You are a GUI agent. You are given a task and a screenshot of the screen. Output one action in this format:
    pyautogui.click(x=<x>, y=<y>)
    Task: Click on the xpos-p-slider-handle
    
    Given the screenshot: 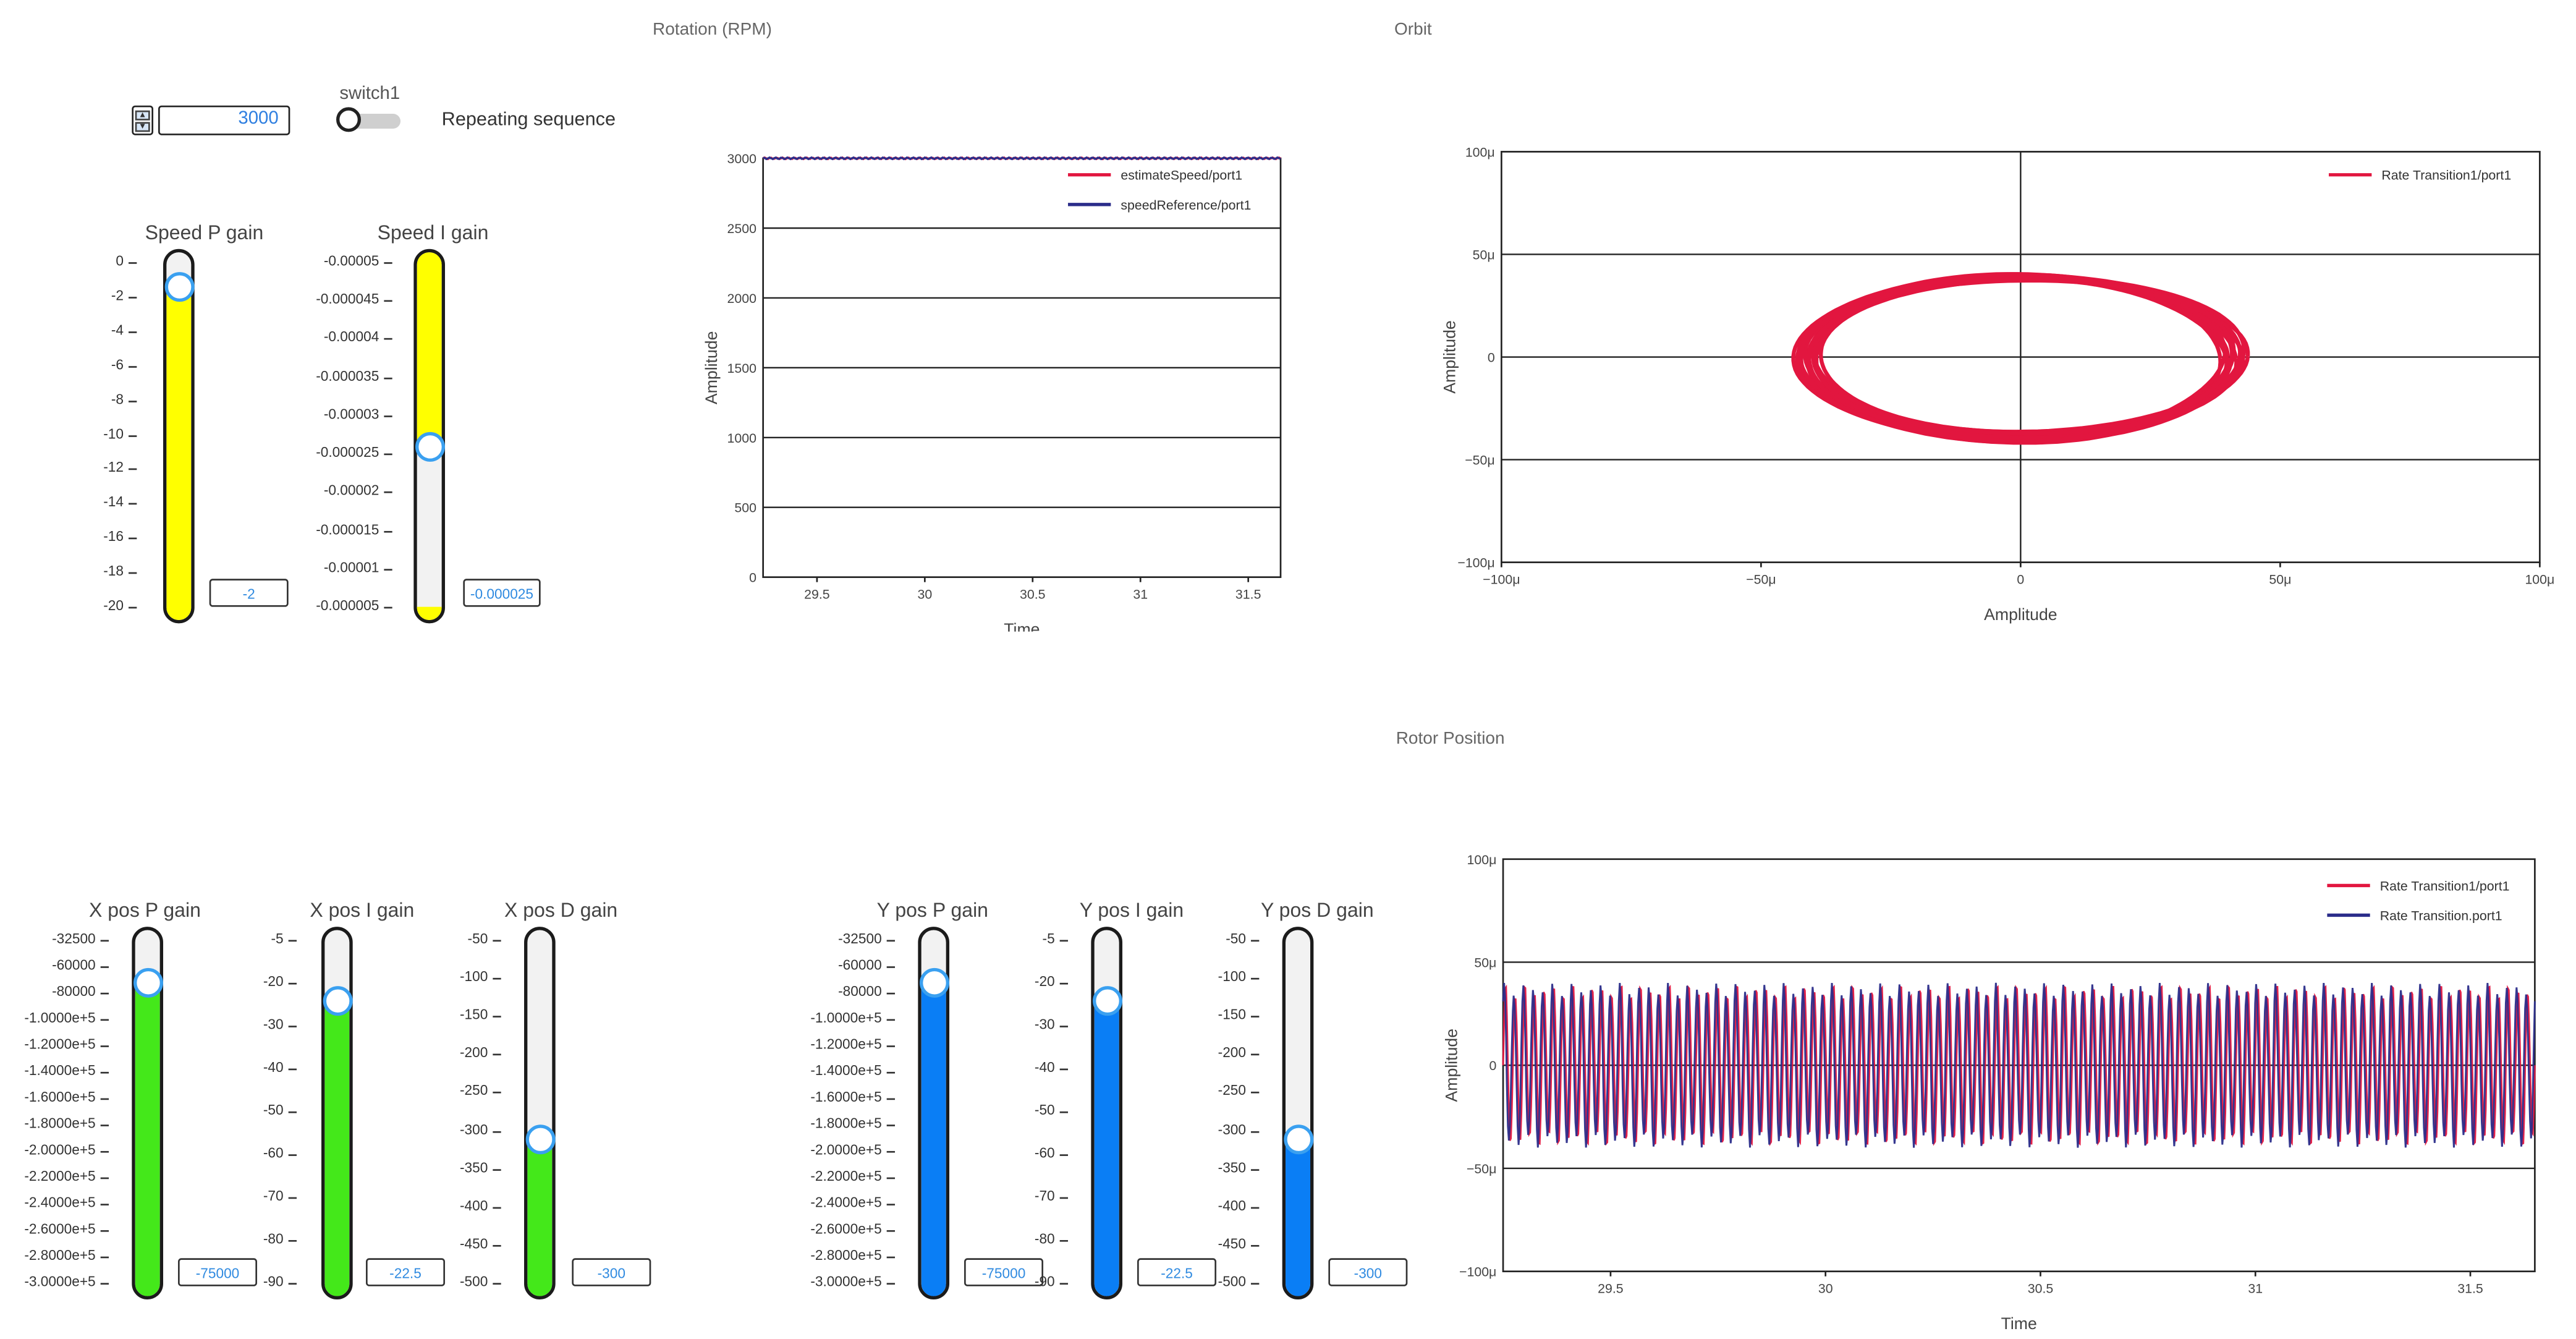 What is the action you would take?
    pyautogui.click(x=147, y=983)
    